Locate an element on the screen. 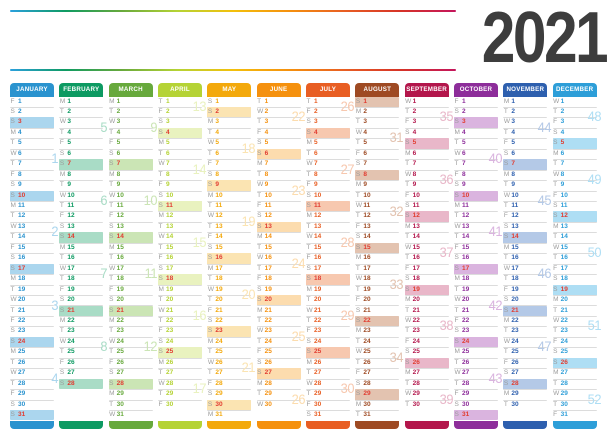 This screenshot has height=435, width=612. week-number: 31 is located at coordinates (396, 138).